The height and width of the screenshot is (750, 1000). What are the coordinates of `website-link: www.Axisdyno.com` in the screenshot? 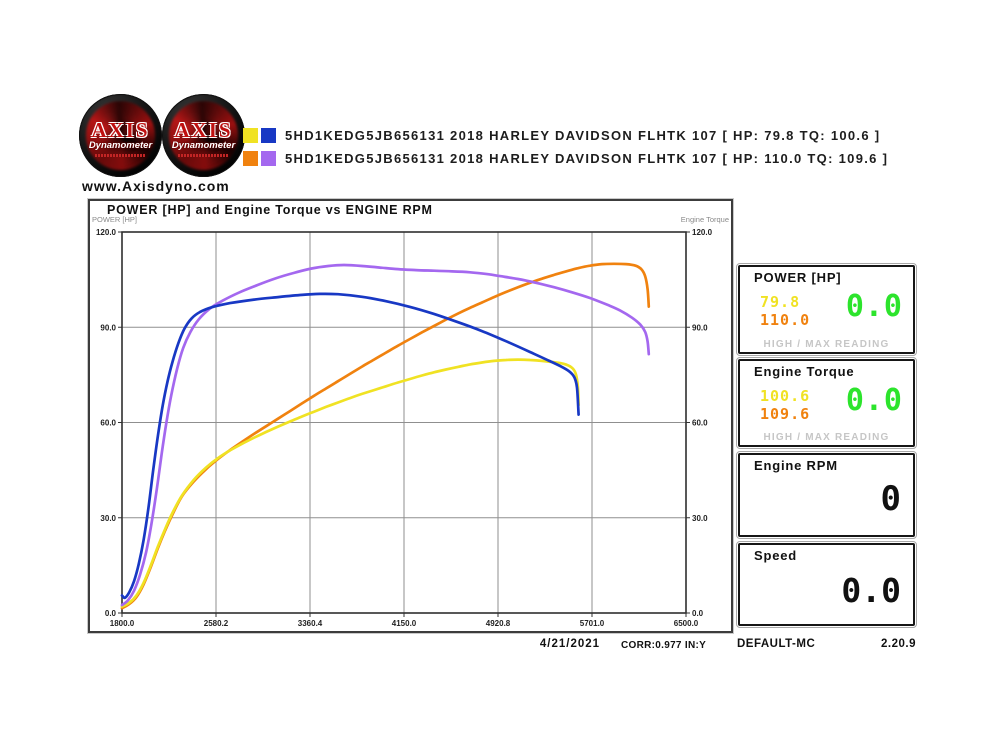 It's located at (156, 186).